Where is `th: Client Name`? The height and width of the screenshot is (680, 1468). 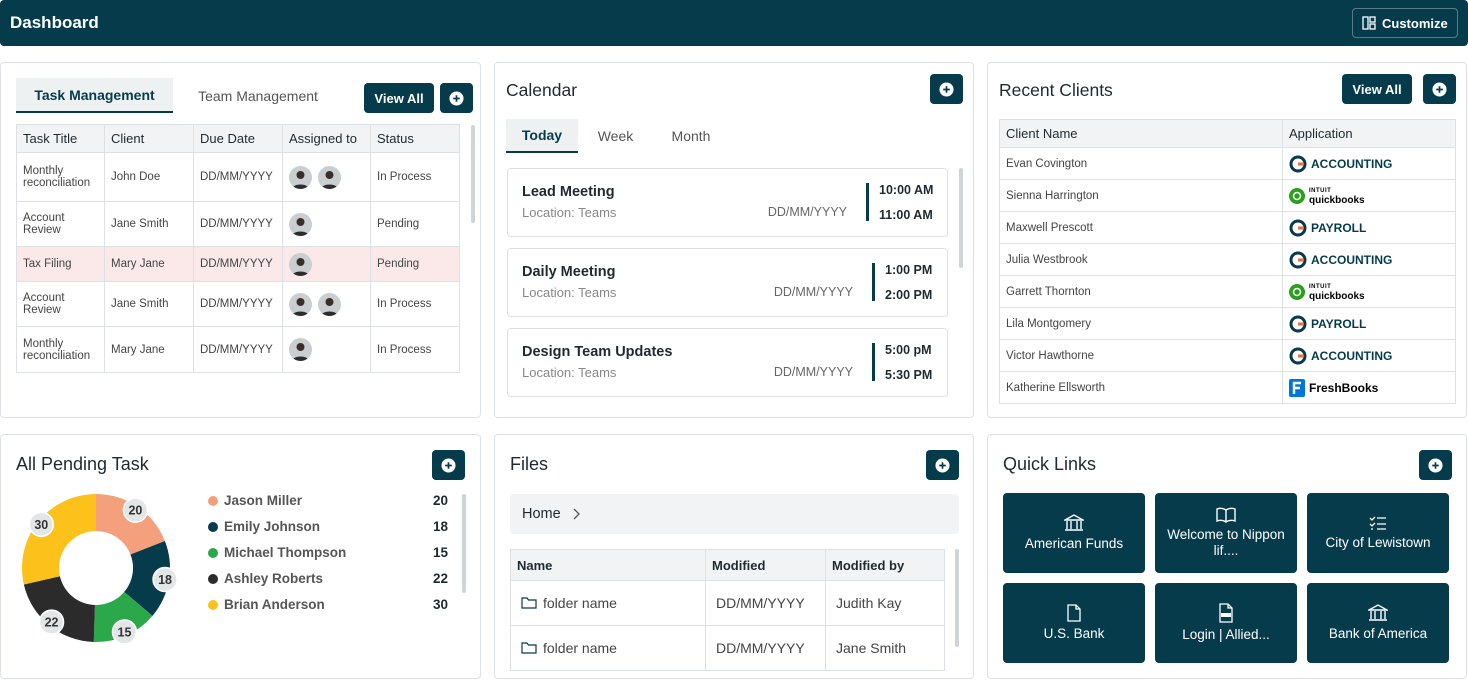 th: Client Name is located at coordinates (1141, 133).